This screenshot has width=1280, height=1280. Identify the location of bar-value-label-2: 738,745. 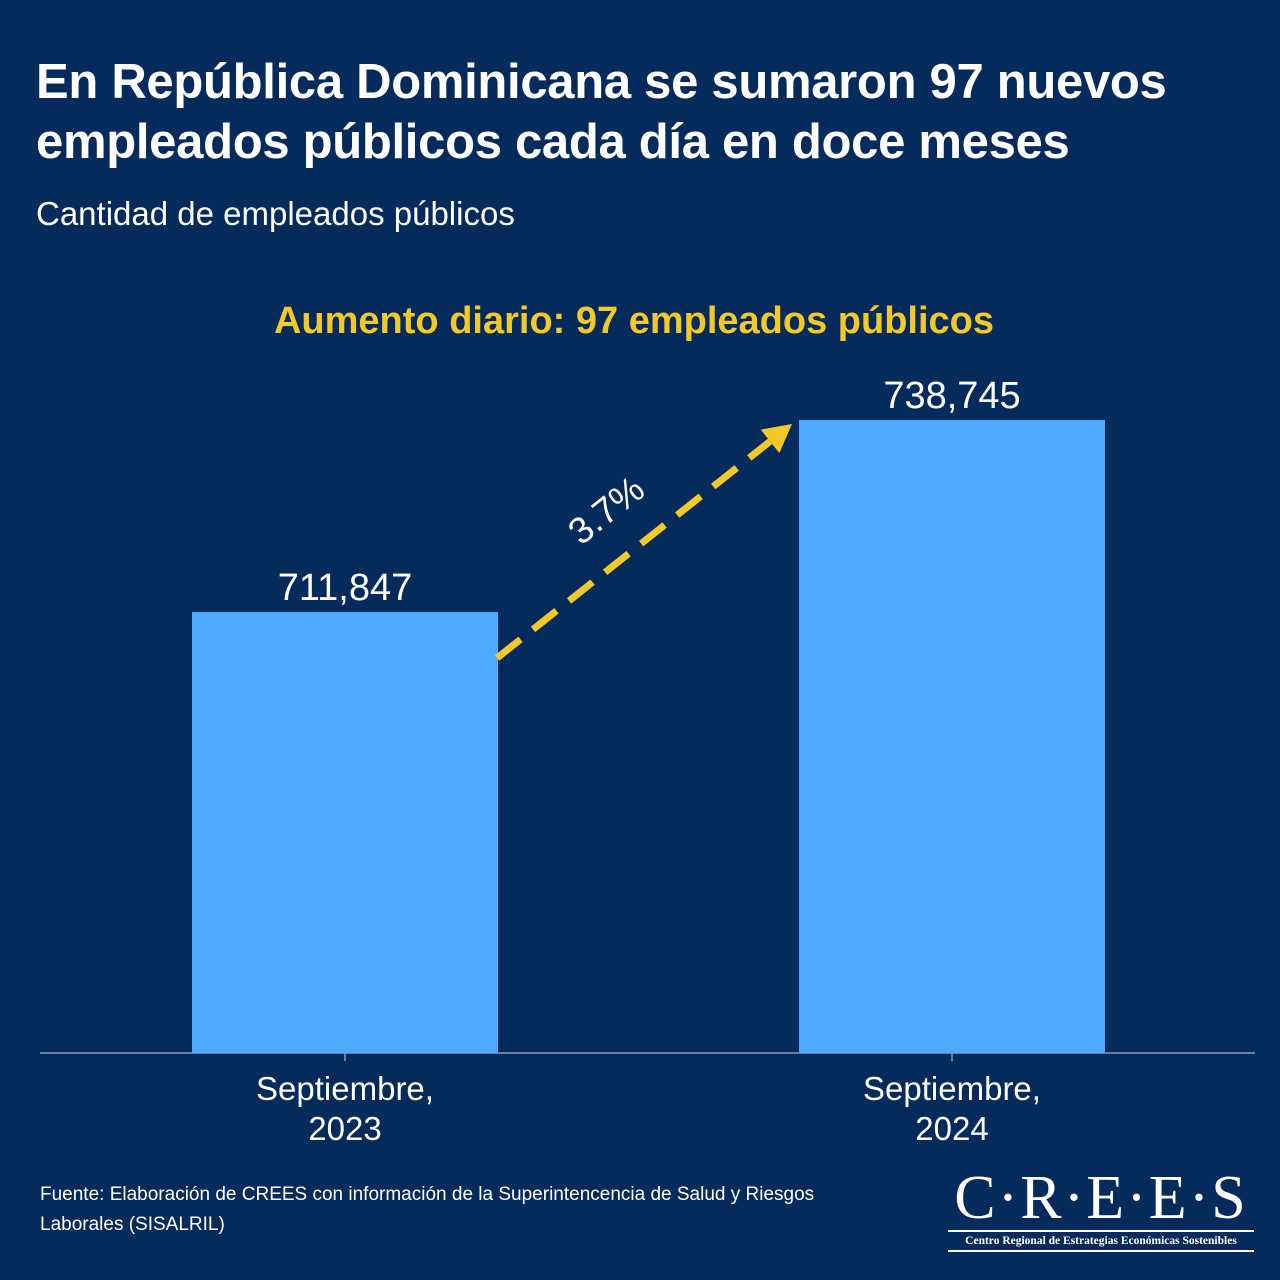
(951, 396).